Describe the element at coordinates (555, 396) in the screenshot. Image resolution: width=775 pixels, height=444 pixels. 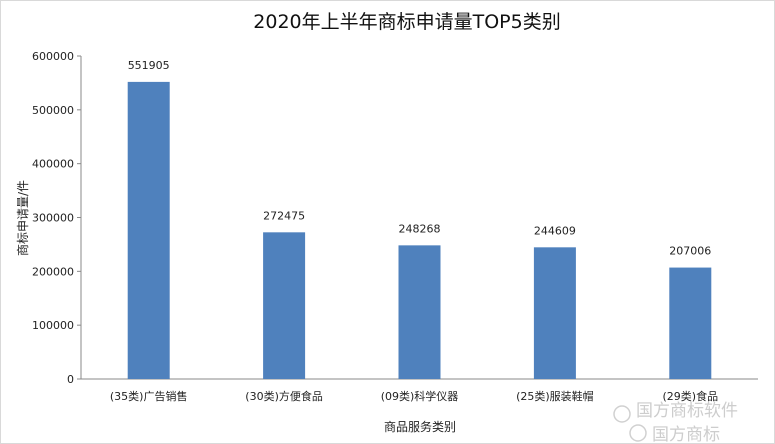
I see `x-tick-label: (25类)服装鞋帽` at that location.